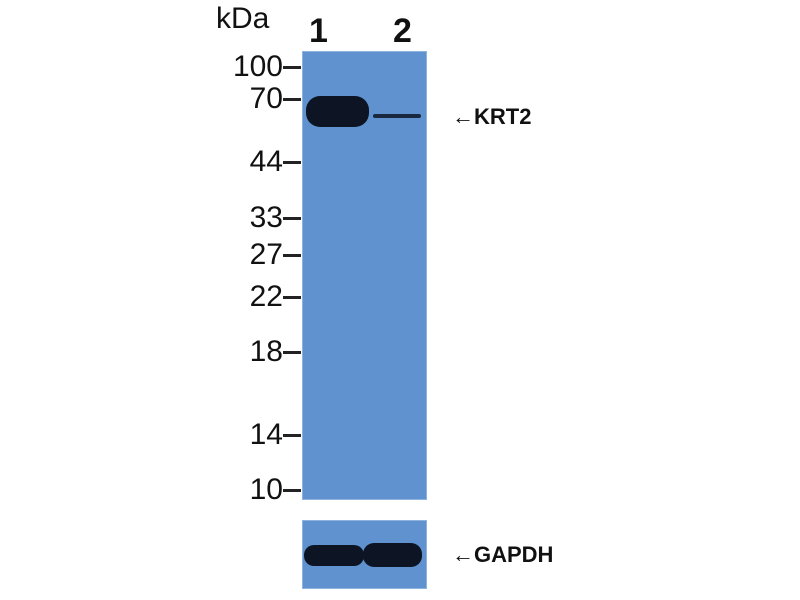 The image size is (800, 600). Describe the element at coordinates (364, 275) in the screenshot. I see `main-blot-membrane` at that location.